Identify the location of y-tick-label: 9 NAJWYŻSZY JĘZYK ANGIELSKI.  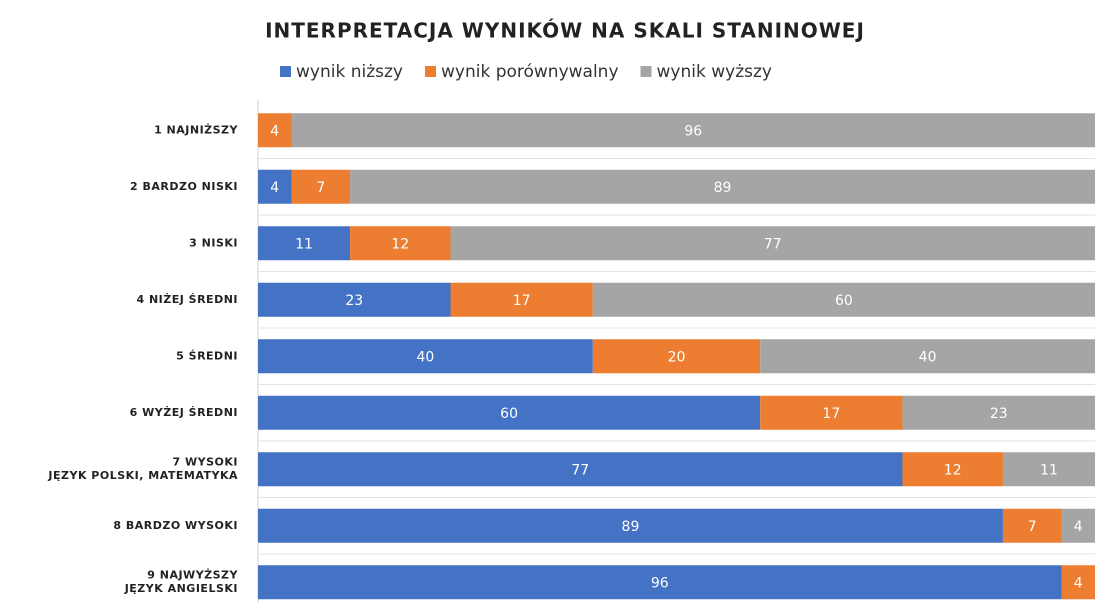
(181, 581).